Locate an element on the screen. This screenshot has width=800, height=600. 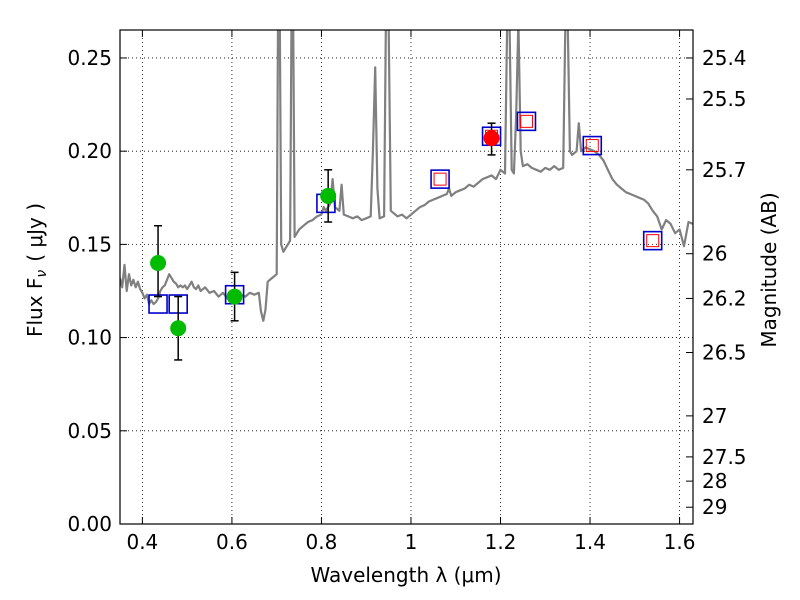
y-tick-label: 0.00 is located at coordinates (89, 524).